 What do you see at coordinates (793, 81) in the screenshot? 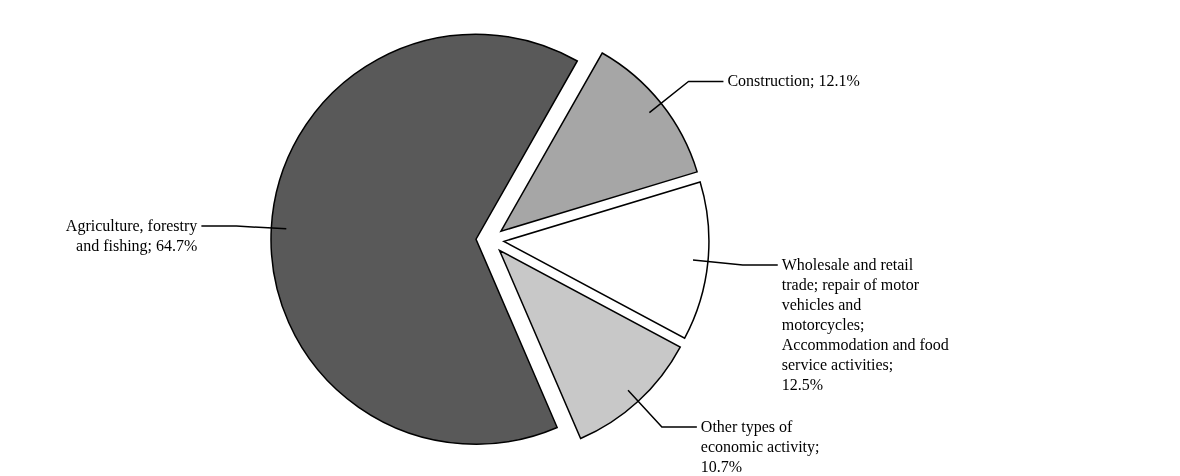
I see `slice-label: Construction; 12.1%` at bounding box center [793, 81].